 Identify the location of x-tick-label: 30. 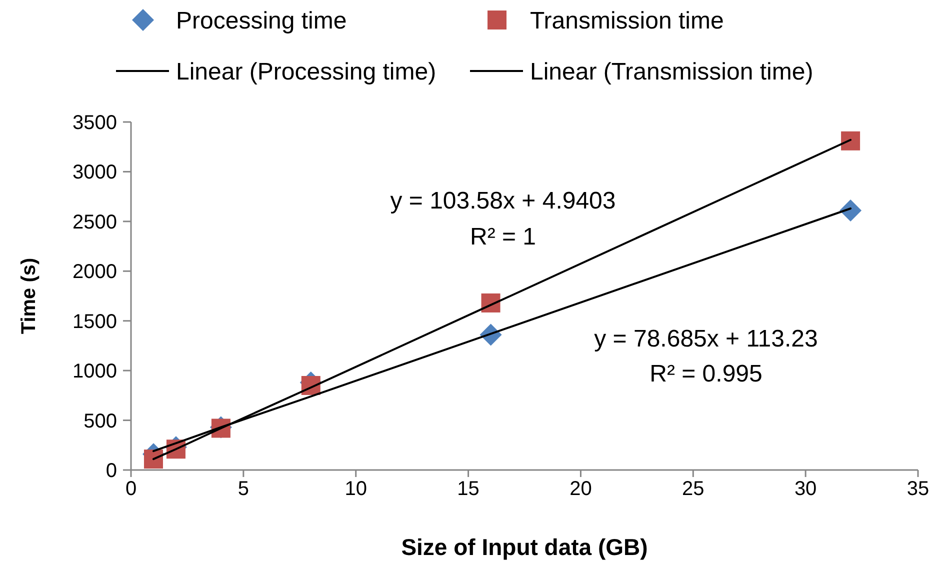
(805, 489).